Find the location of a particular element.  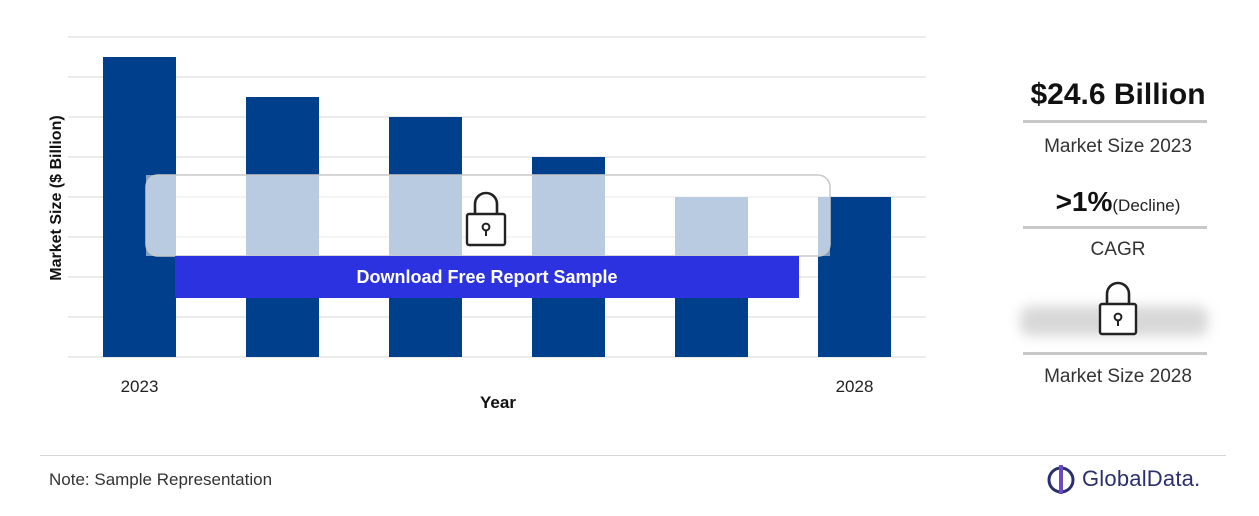

footer-divider is located at coordinates (633, 455).